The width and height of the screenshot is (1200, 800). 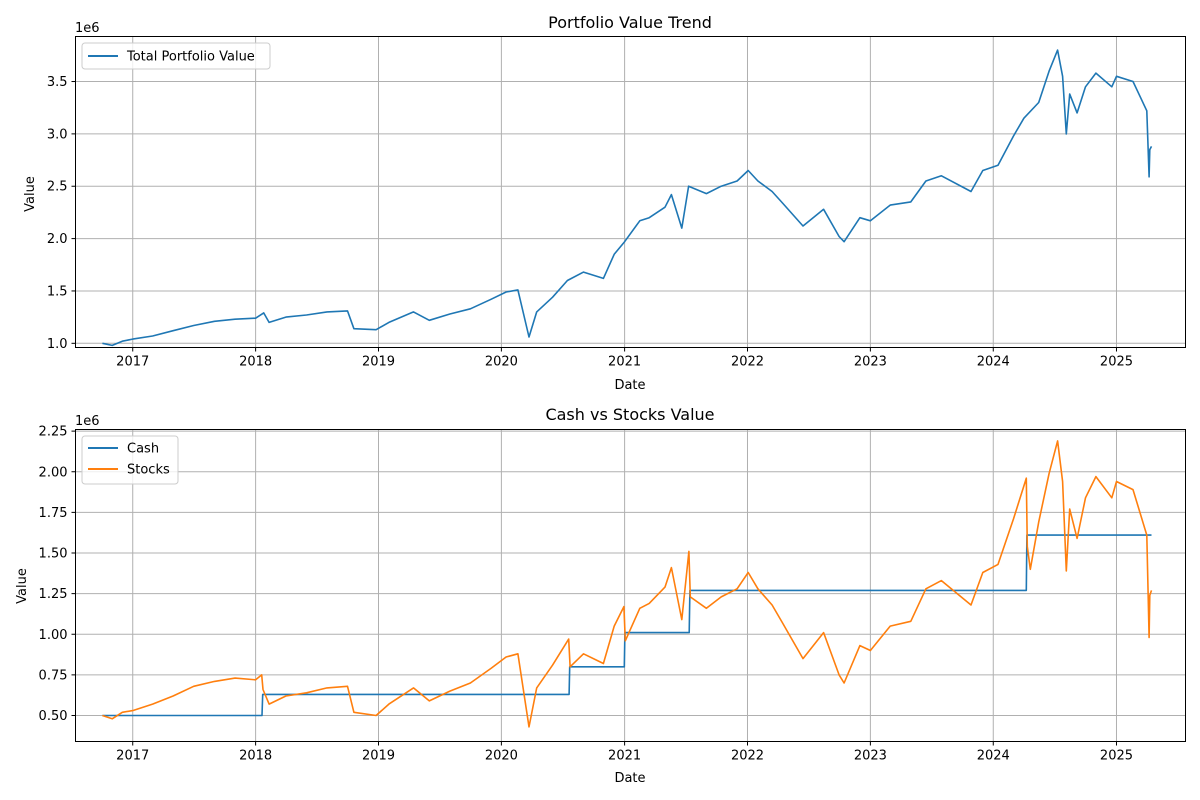 I want to click on y-tick-label: 2.0, so click(x=57, y=239).